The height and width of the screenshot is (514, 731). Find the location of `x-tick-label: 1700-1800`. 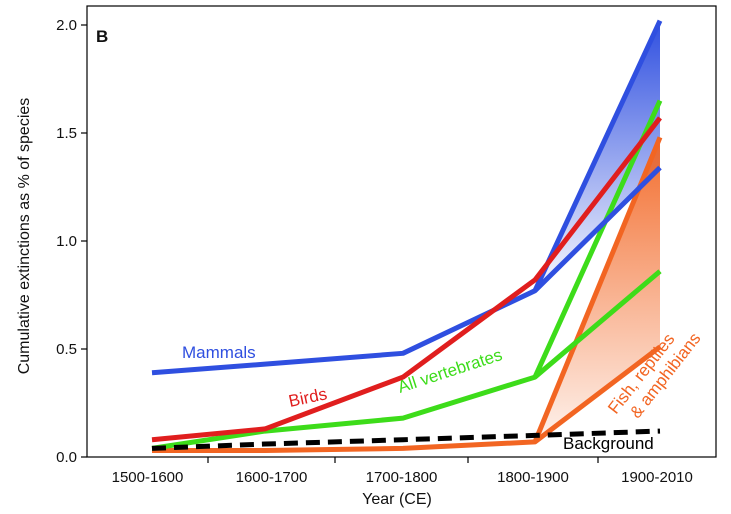

x-tick-label: 1700-1800 is located at coordinates (402, 477).